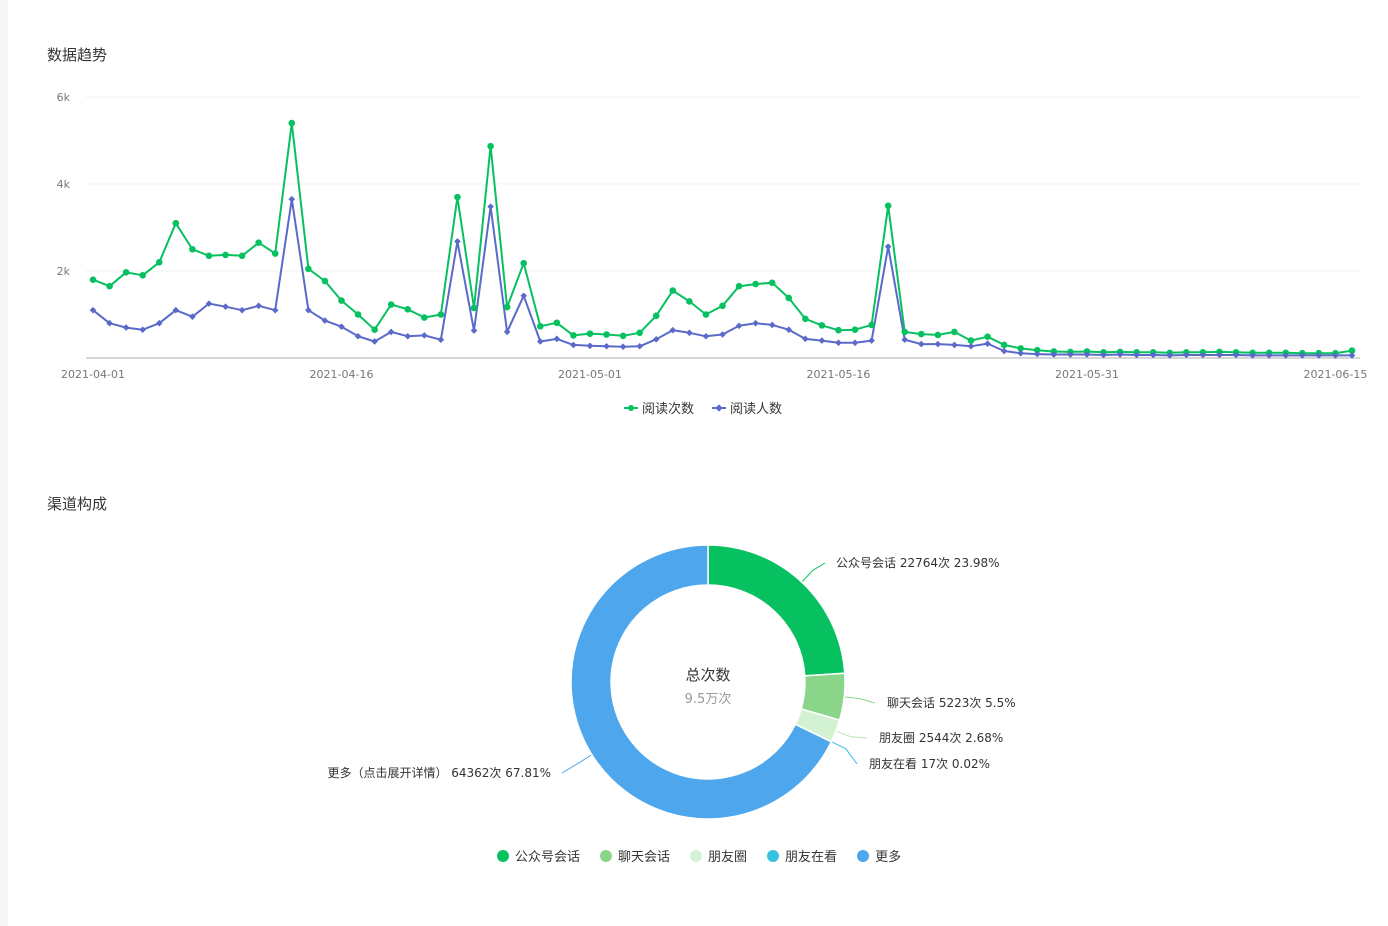 The height and width of the screenshot is (926, 1388). Describe the element at coordinates (802, 855) in the screenshot. I see `legend-item-channel: 朋友在看` at that location.